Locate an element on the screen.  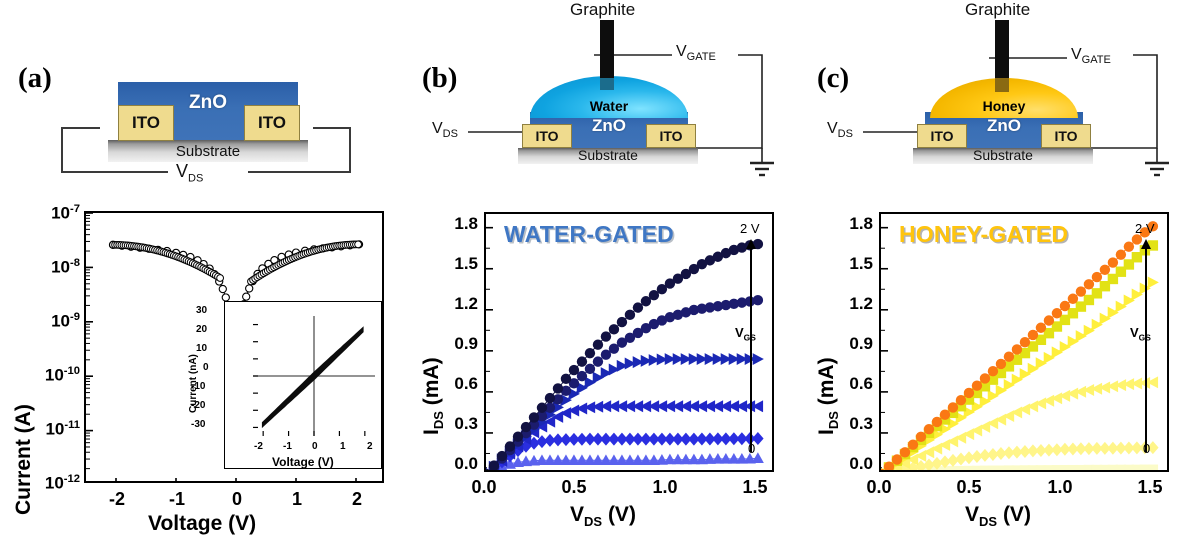
panel-a-ytick-5: 10-12 is located at coordinates (43, 483).